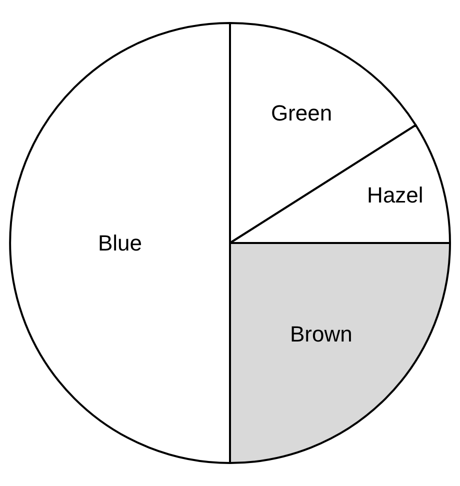 This screenshot has height=486, width=460. I want to click on slice-label: Blue, so click(120, 243).